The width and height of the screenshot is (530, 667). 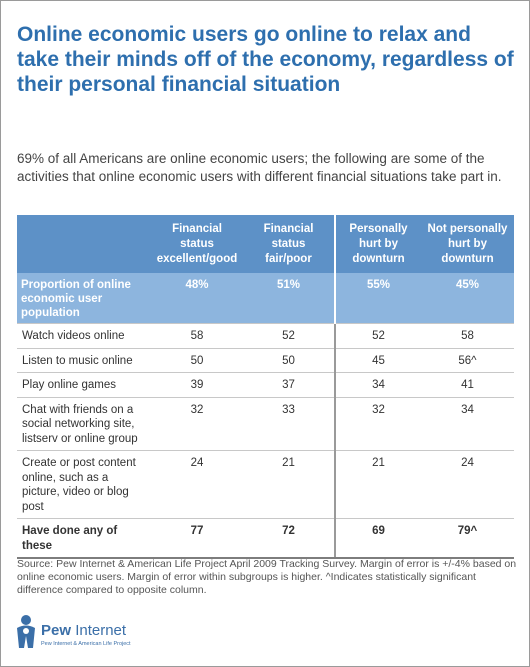 I want to click on header-blank, so click(x=84, y=244).